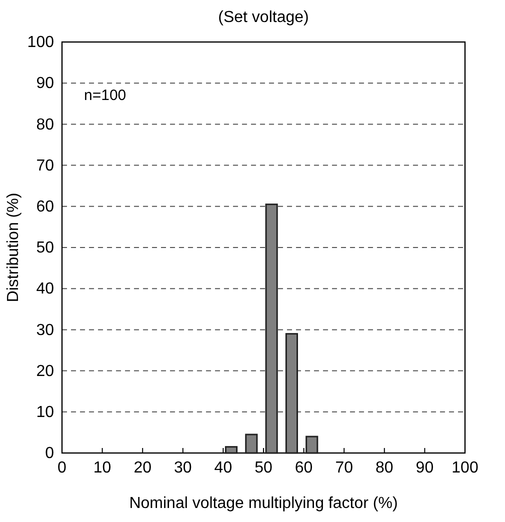 The height and width of the screenshot is (522, 505). I want to click on x-tick-label: 10, so click(102, 467).